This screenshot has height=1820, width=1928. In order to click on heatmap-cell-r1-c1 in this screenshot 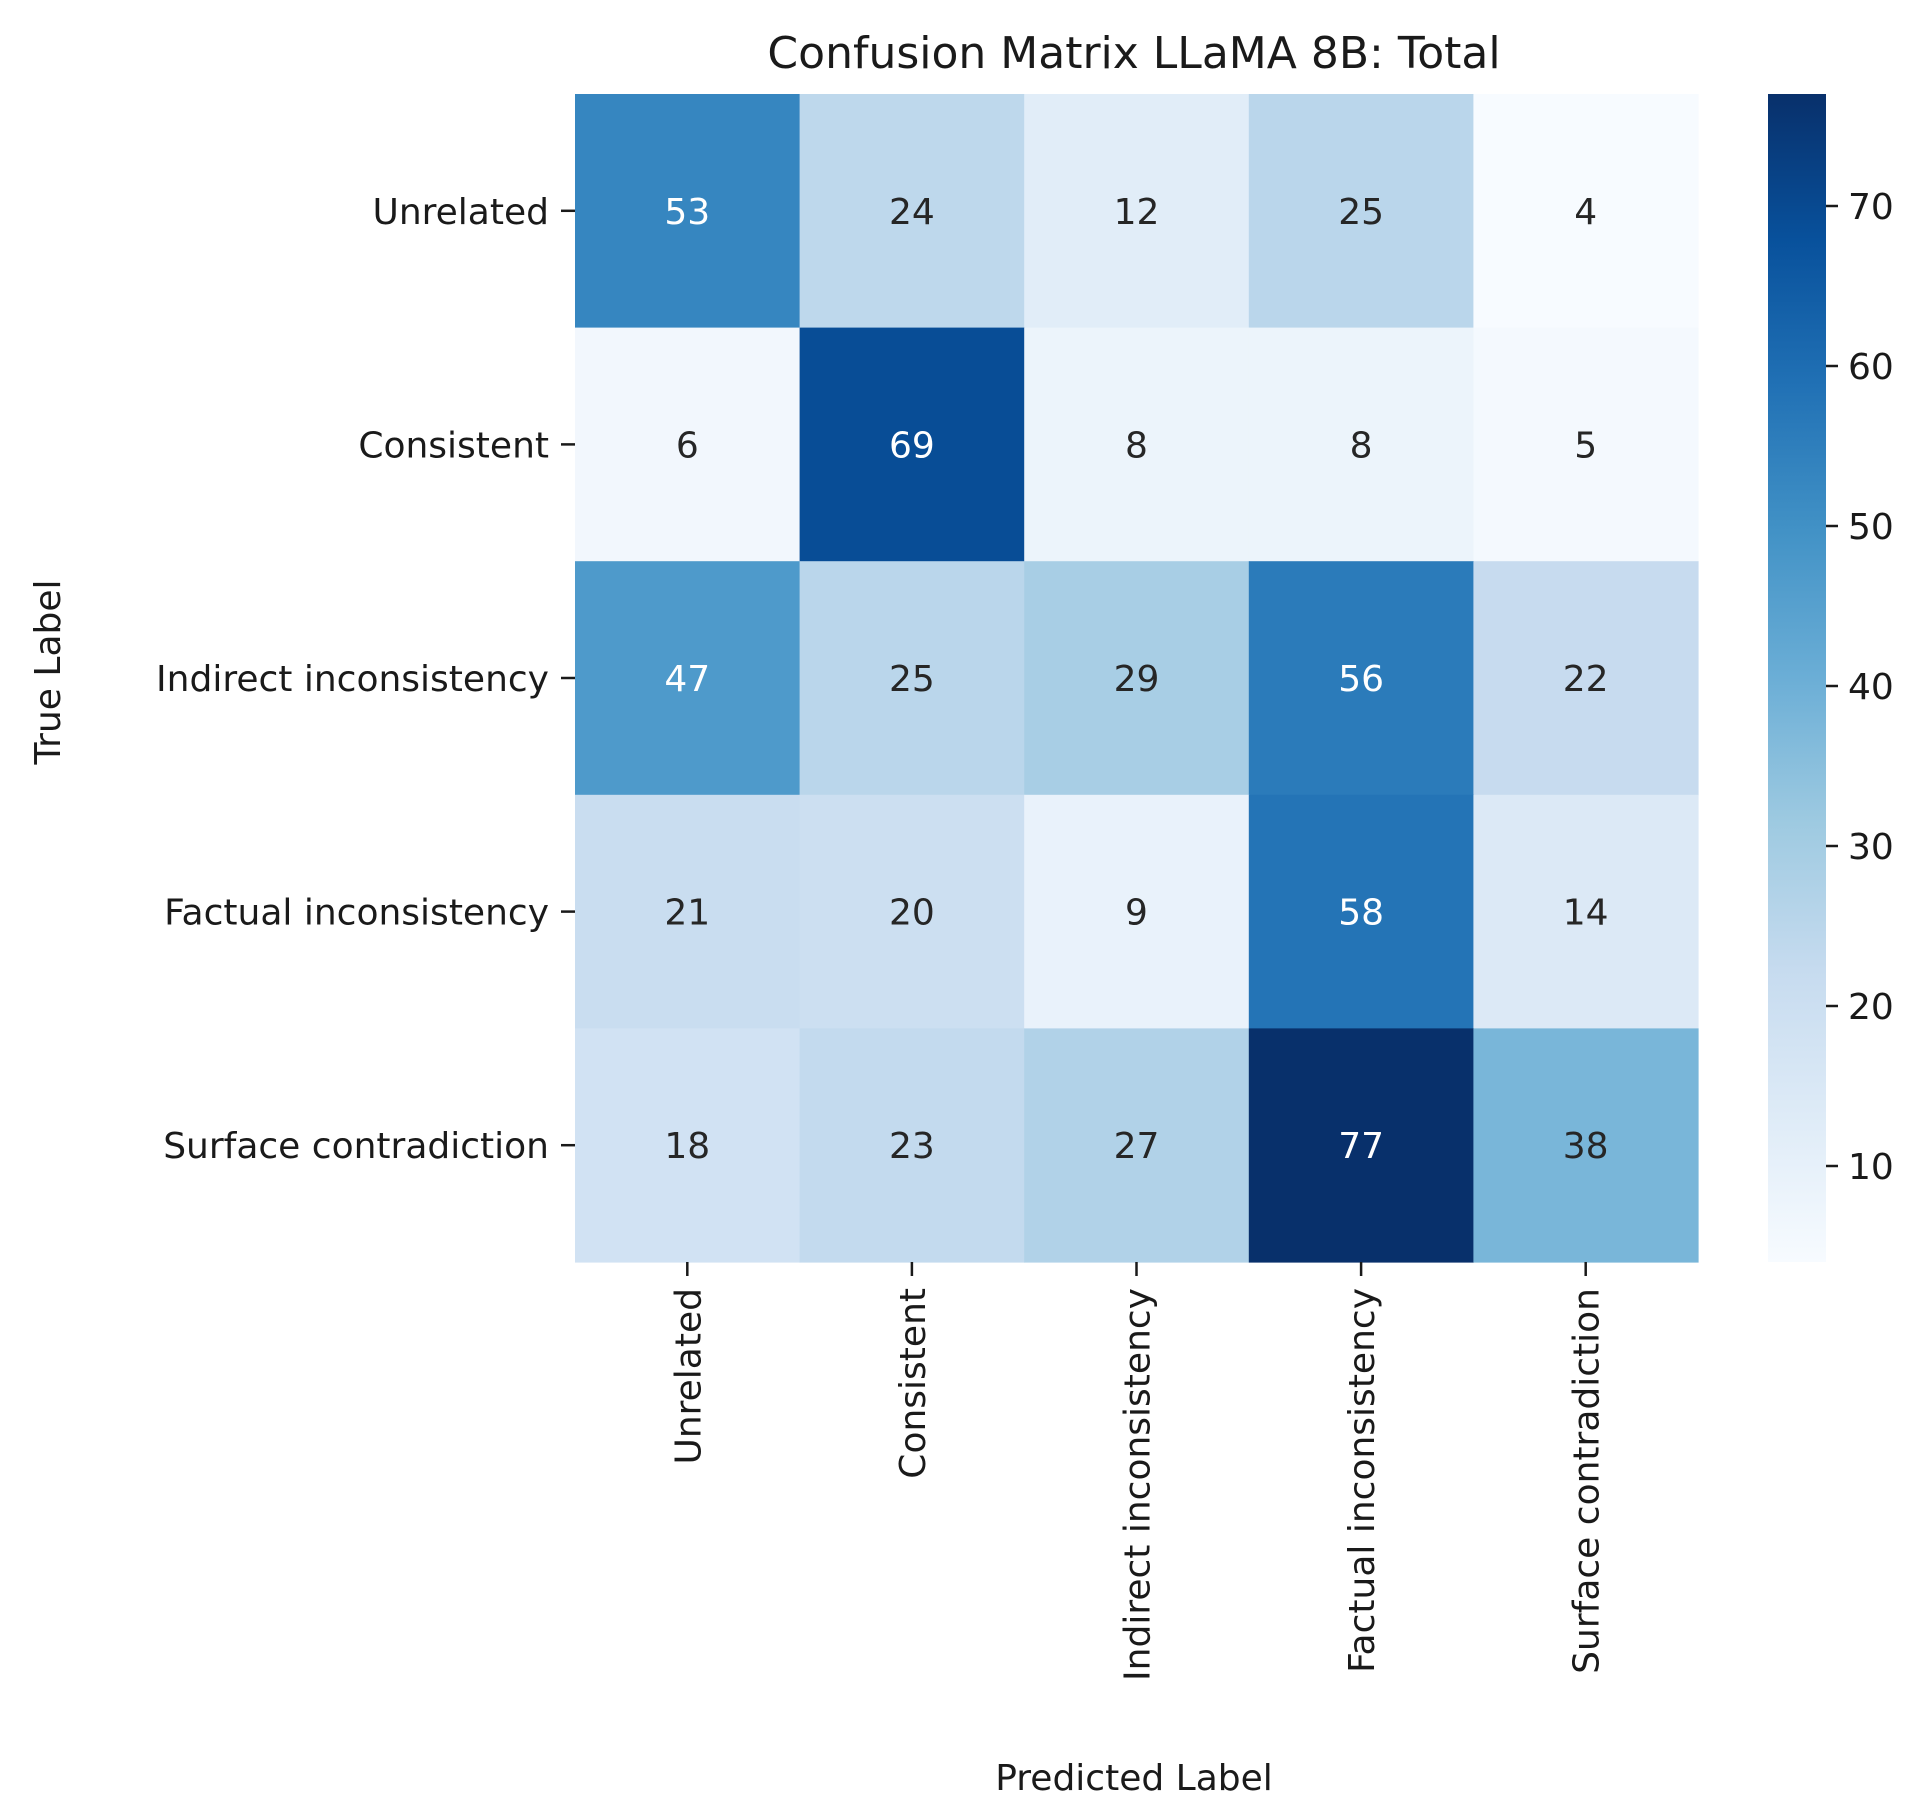, I will do `click(912, 444)`.